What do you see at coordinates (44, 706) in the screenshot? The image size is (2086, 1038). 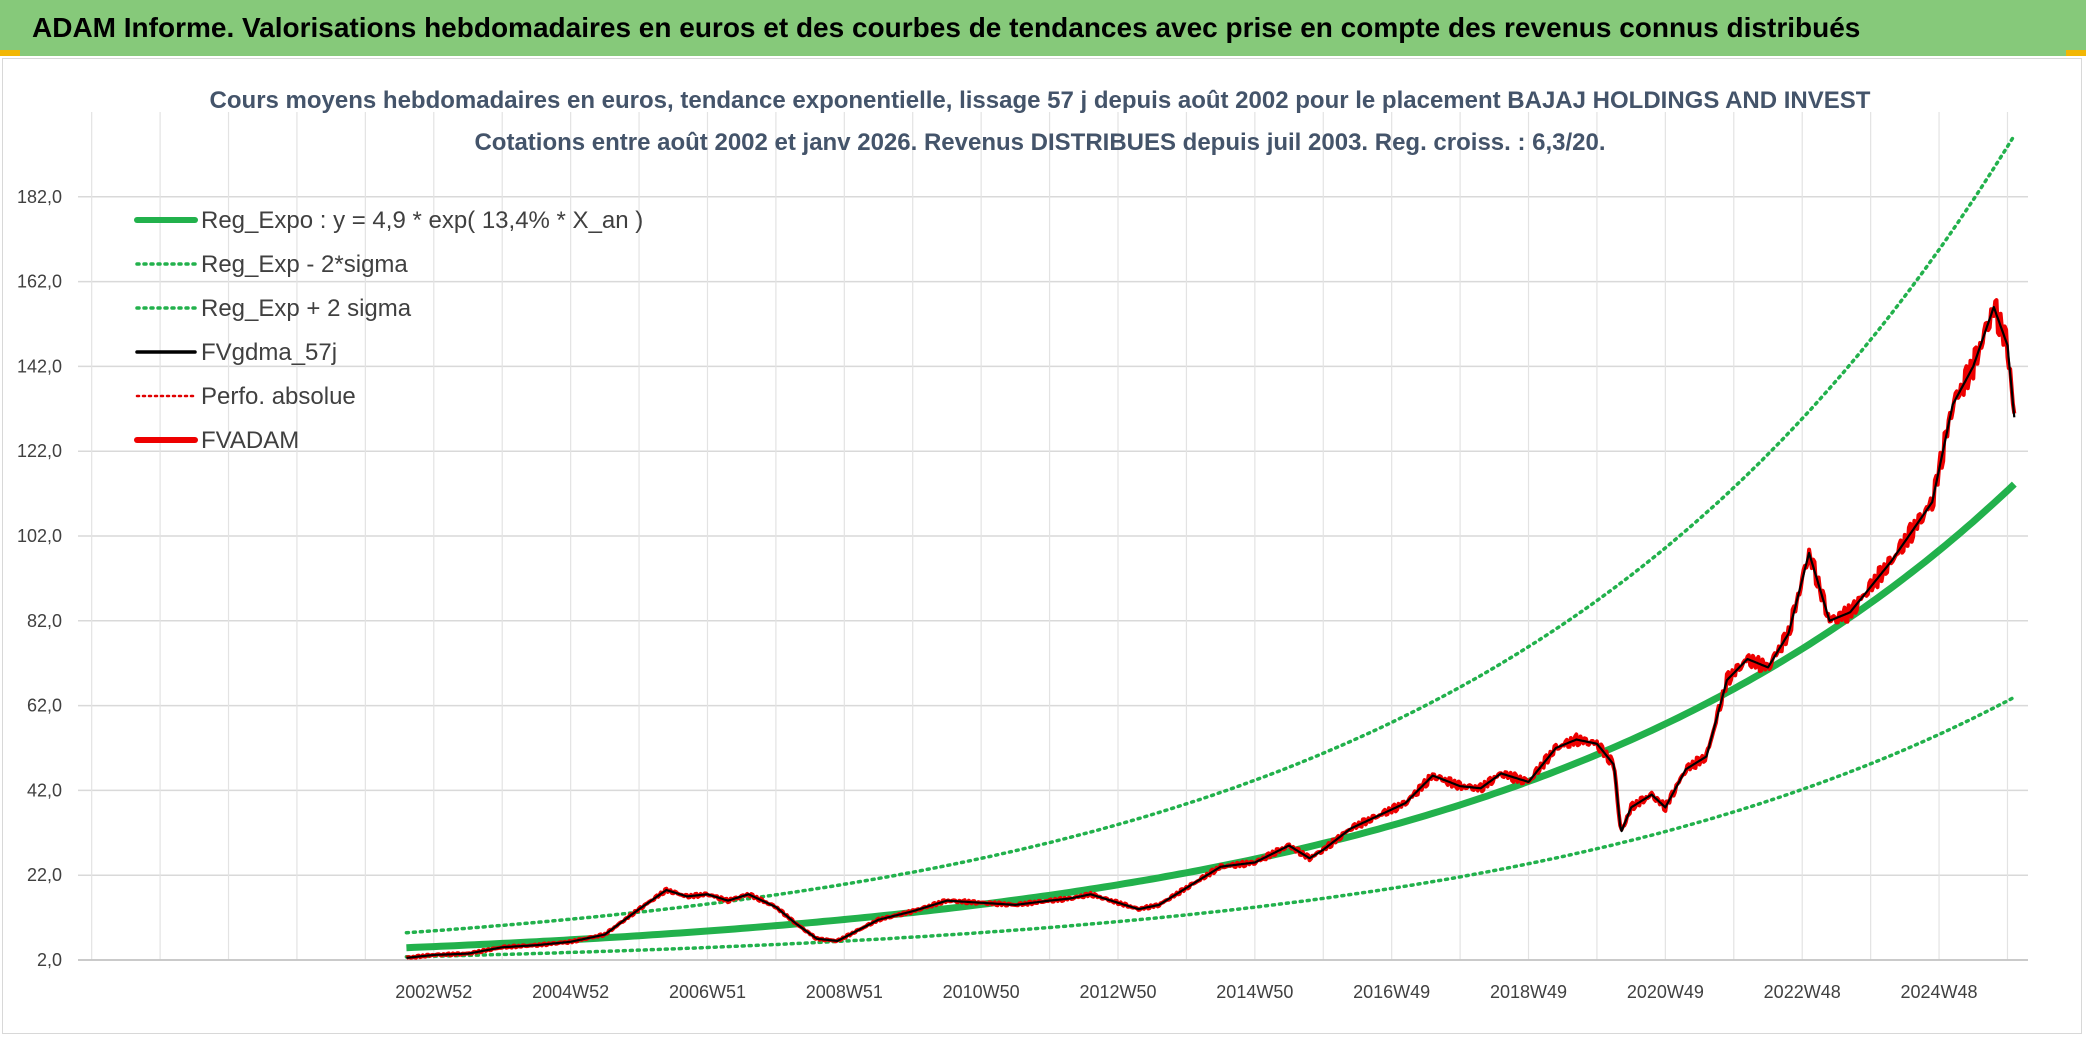 I see `y-tick-label: 62,0` at bounding box center [44, 706].